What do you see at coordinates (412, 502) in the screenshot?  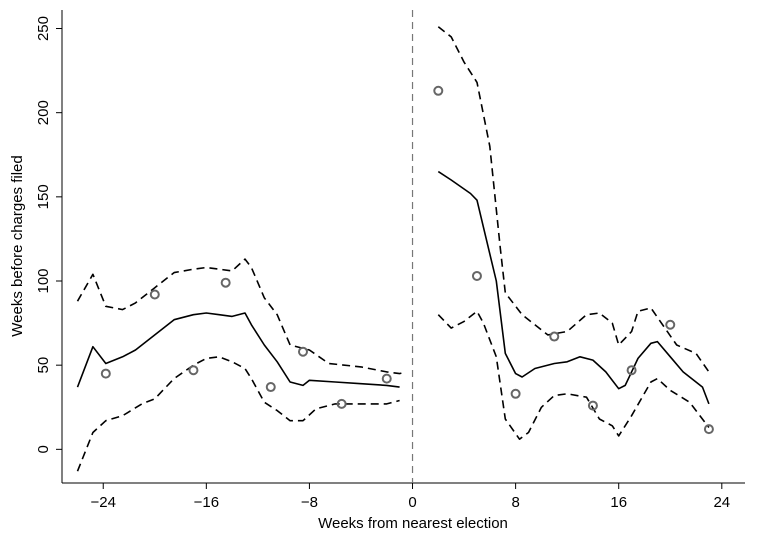 I see `x-tick-label: 0` at bounding box center [412, 502].